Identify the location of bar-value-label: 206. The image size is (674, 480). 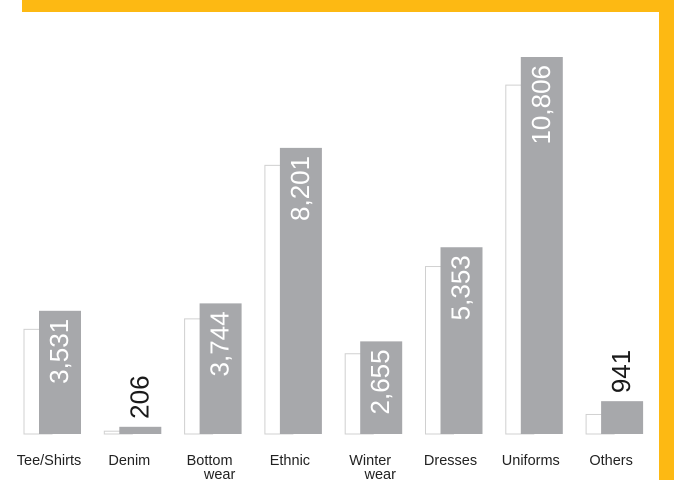
(139, 396).